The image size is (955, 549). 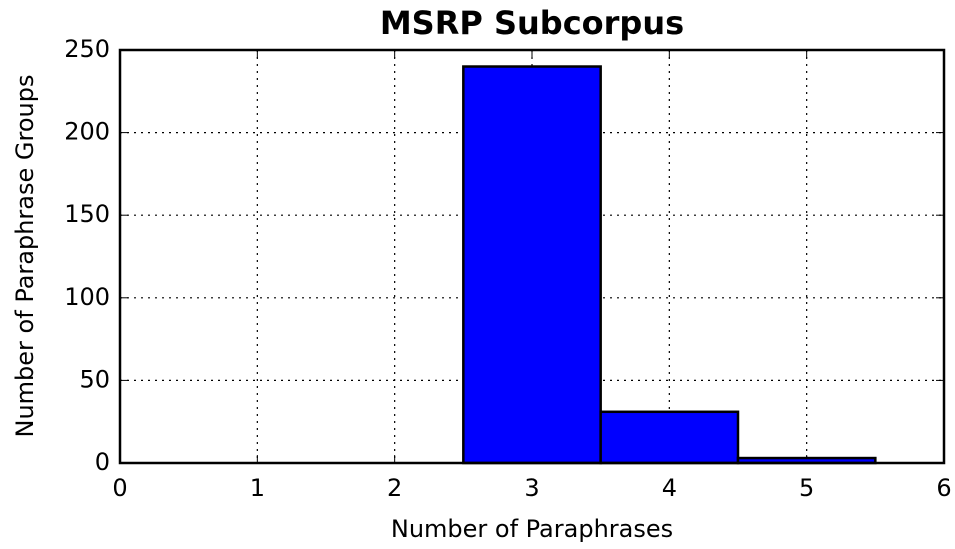 I want to click on x-tick-label: 6, so click(x=943, y=488).